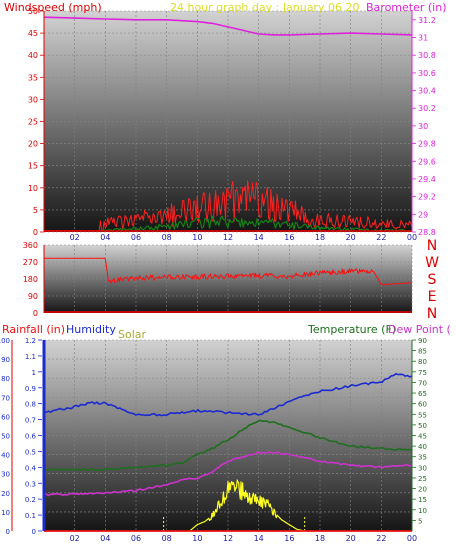 The image size is (456, 551). Describe the element at coordinates (427, 55) in the screenshot. I see `baro-y-tick-label: 30.8` at that location.